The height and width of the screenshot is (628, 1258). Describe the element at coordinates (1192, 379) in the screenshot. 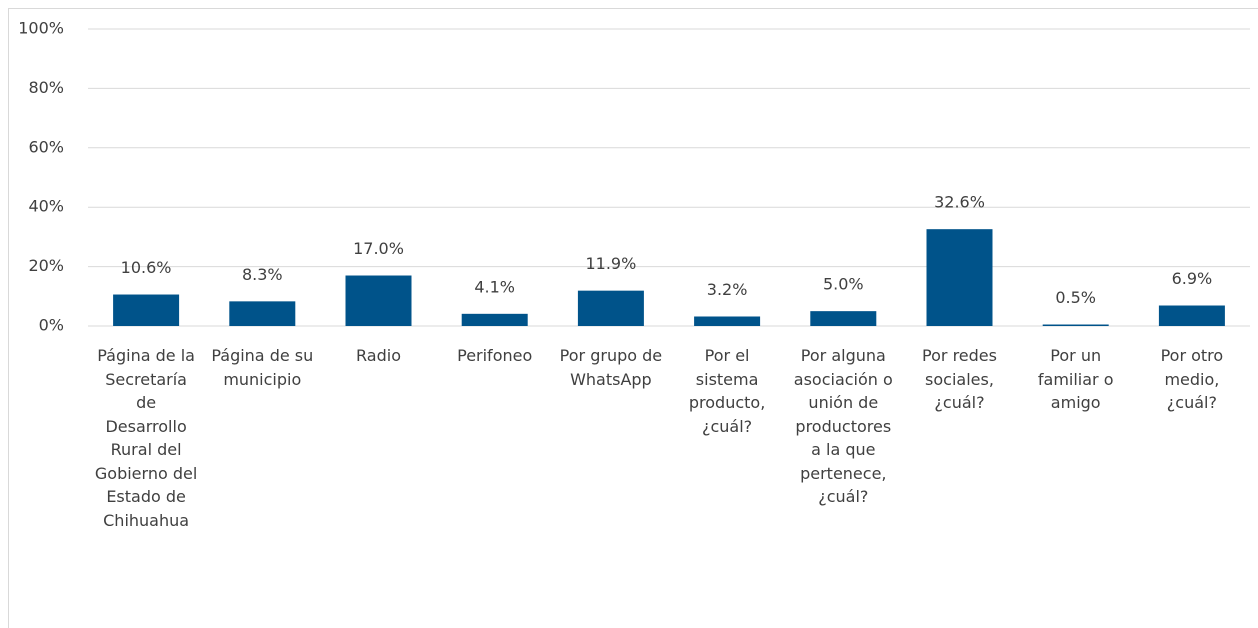

I see `x-tick-label: Por otro medio, ¿cuál?` at that location.